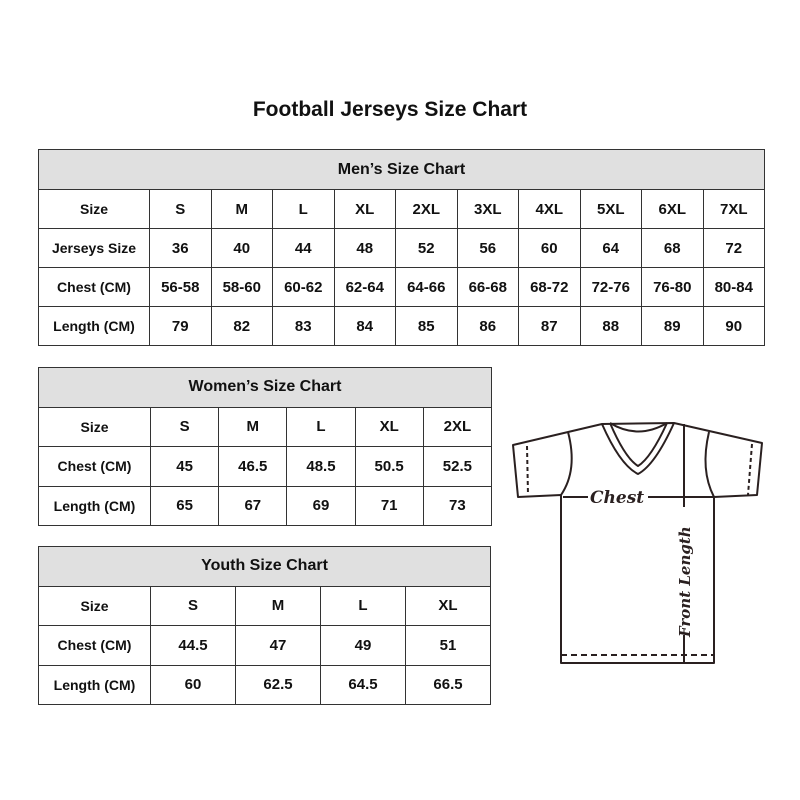 This screenshot has width=800, height=800. What do you see at coordinates (457, 505) in the screenshot?
I see `table-cell: 73` at bounding box center [457, 505].